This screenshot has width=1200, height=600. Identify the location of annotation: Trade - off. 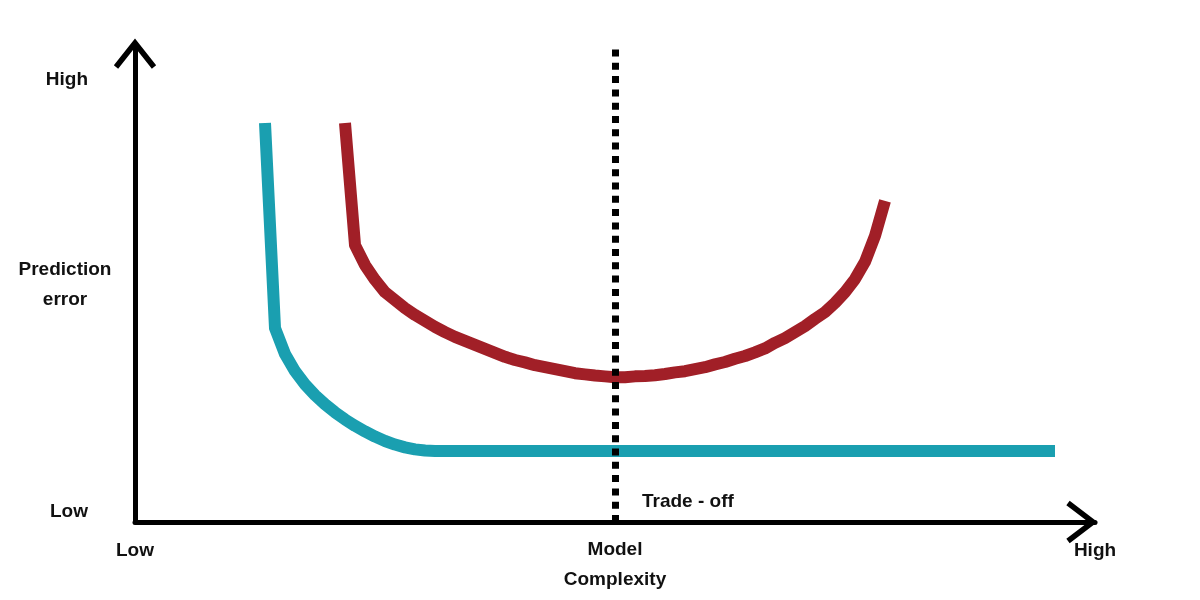
(688, 500).